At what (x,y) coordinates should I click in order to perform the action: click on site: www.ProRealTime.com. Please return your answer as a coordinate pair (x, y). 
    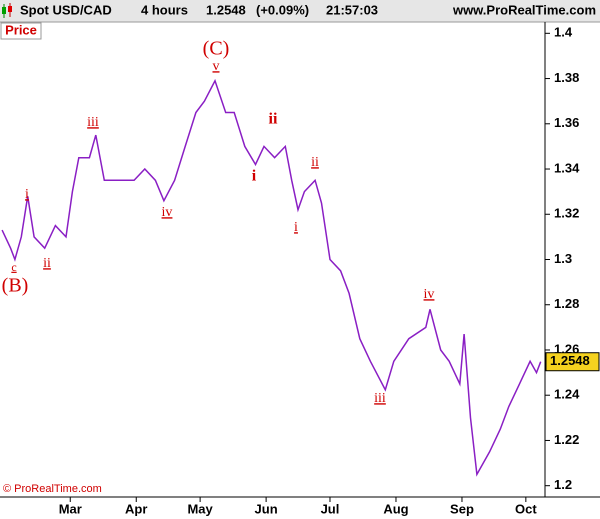
    Looking at the image, I should click on (524, 9).